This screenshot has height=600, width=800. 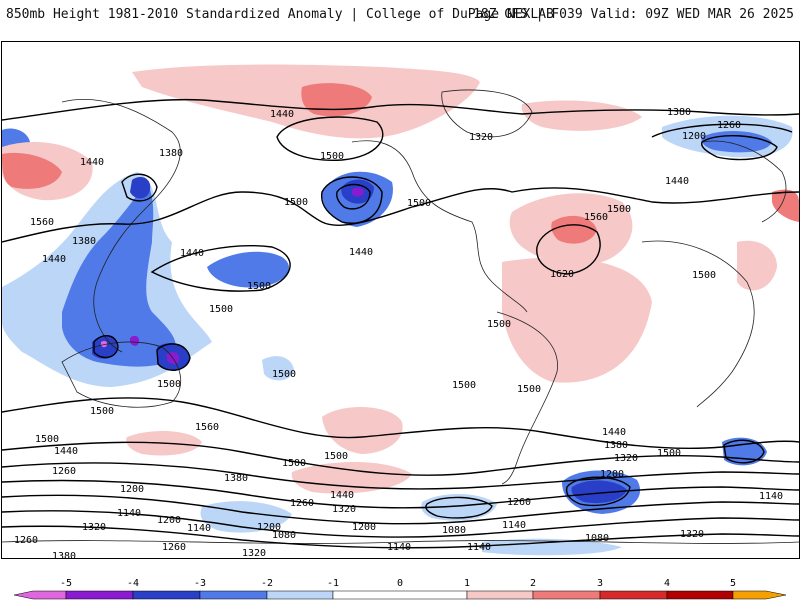 I want to click on colorbar-tick: -1, so click(x=333, y=583).